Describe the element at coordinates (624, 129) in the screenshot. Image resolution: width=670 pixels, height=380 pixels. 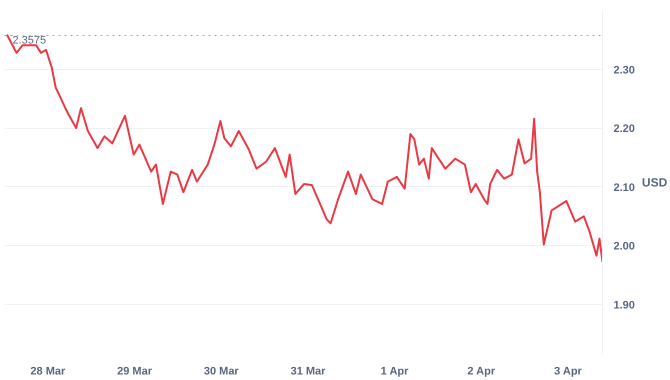
I see `y-tick-label: 2.20` at that location.